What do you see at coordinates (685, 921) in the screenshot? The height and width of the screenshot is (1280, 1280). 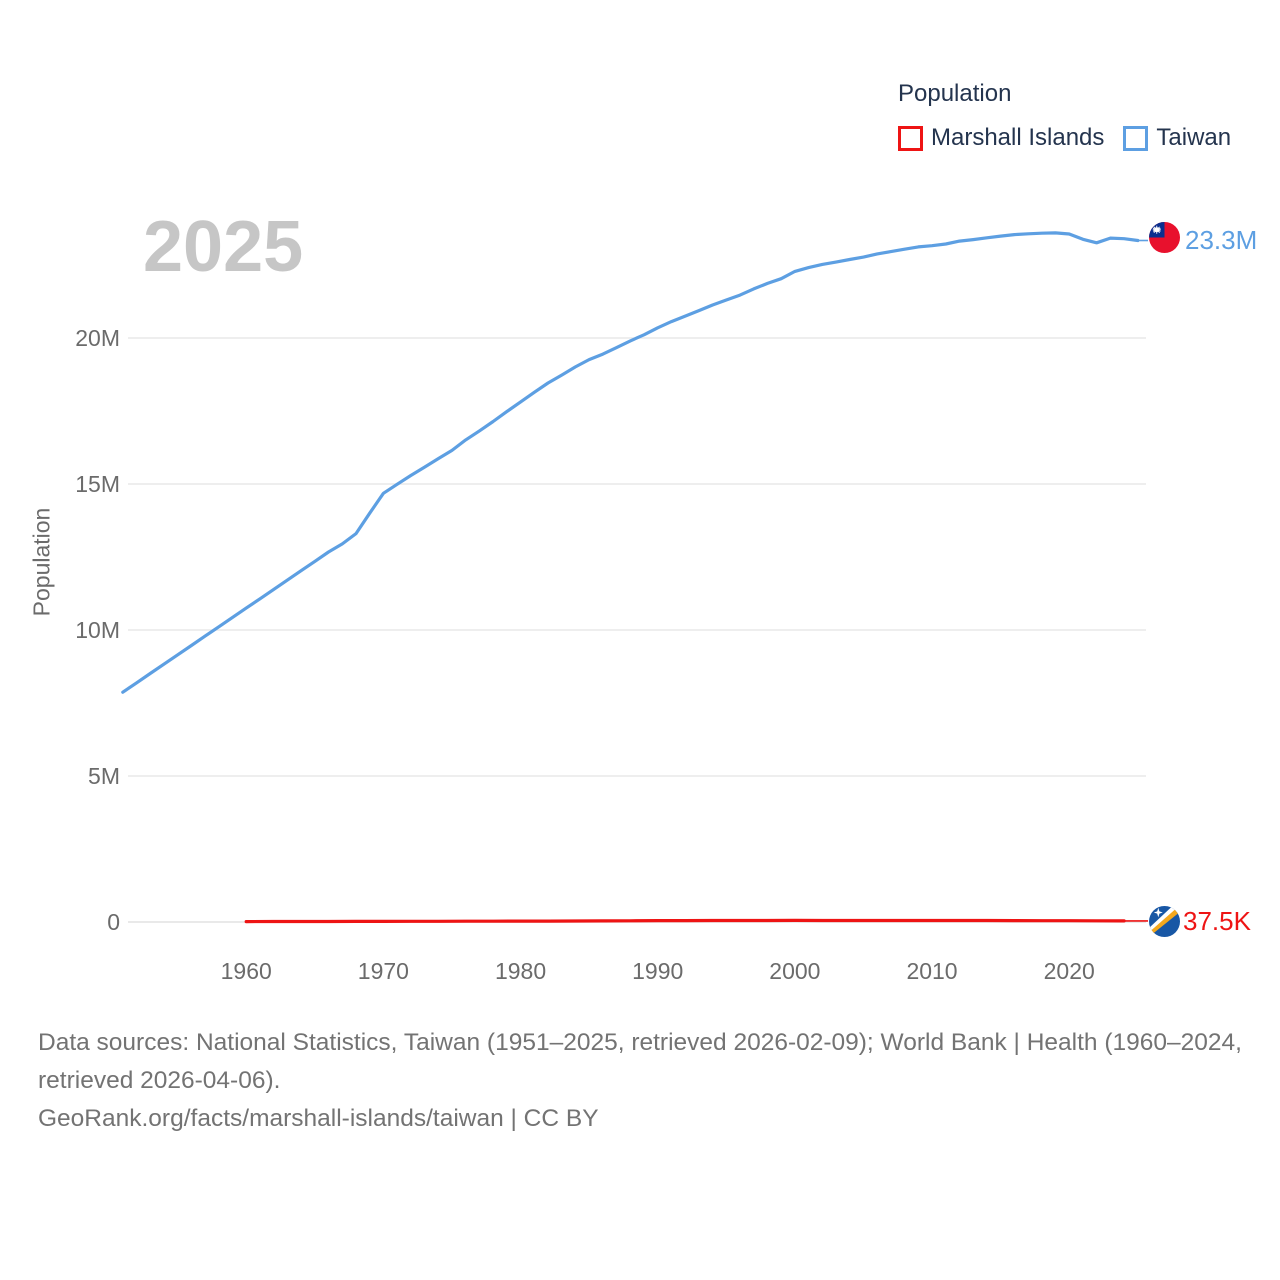 I see `series-line-marshall-islands` at bounding box center [685, 921].